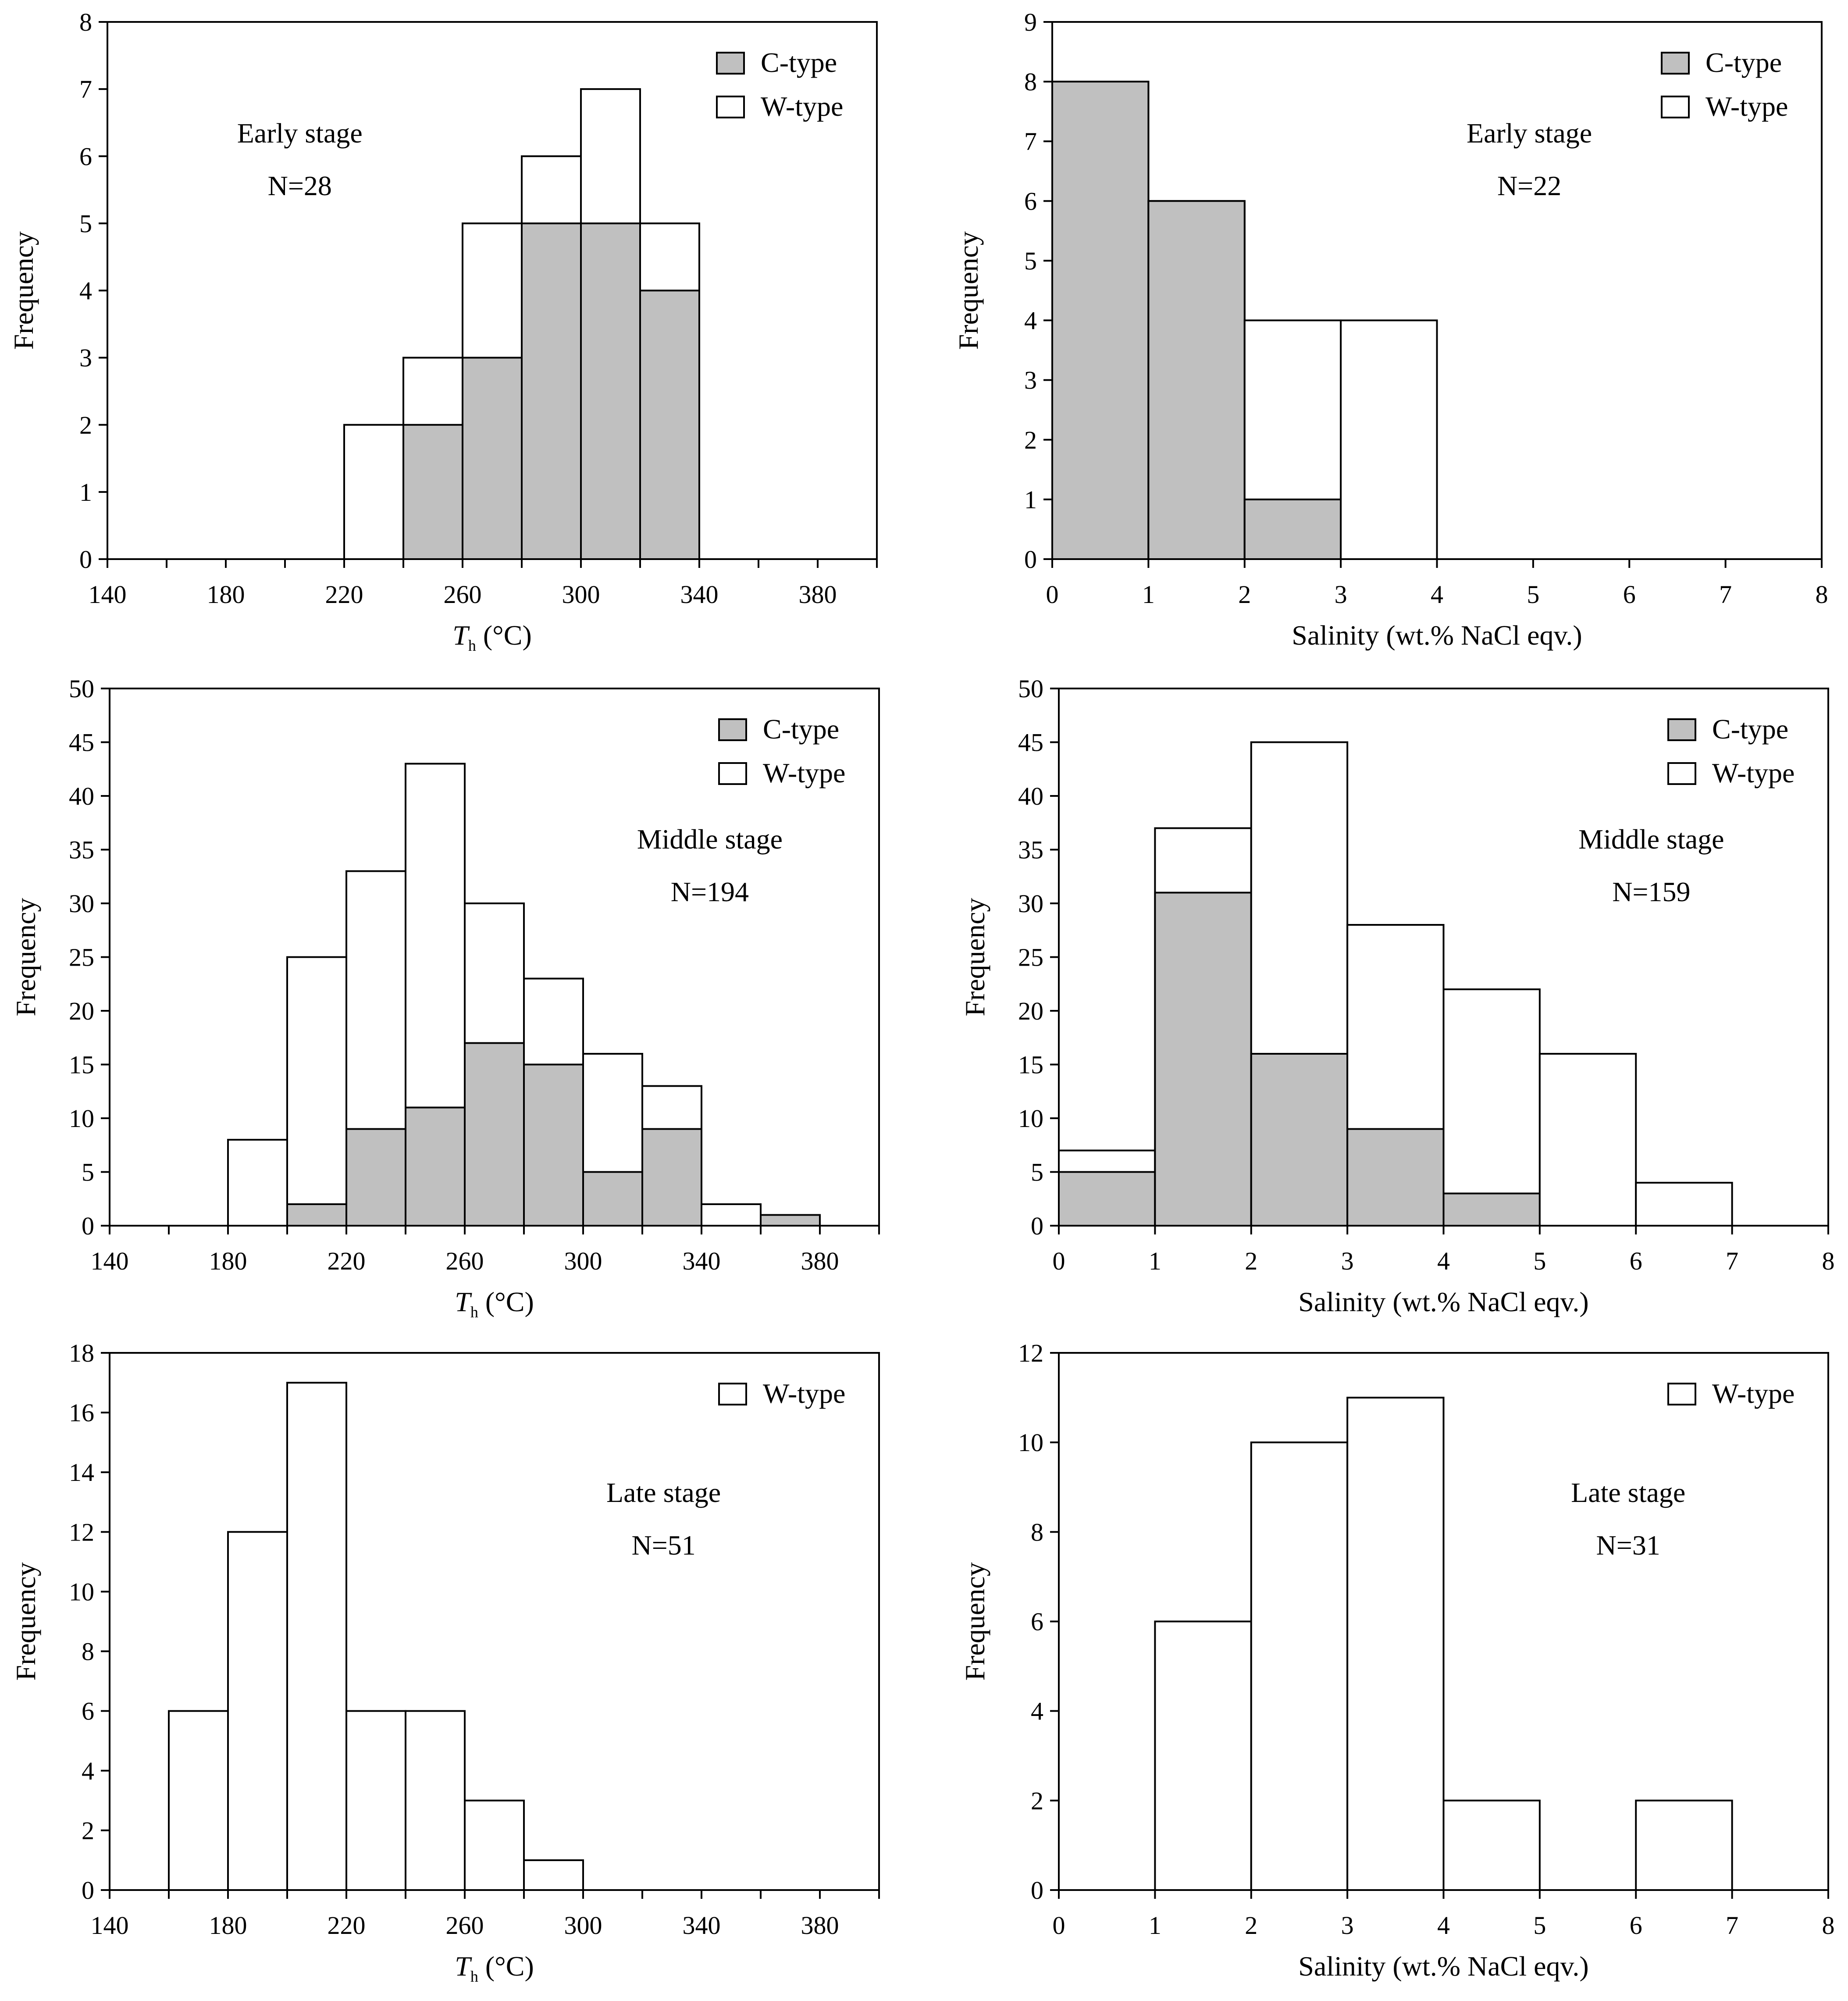 The height and width of the screenshot is (2001, 1848). Describe the element at coordinates (81, 1353) in the screenshot. I see `y-tick-label: 18` at that location.